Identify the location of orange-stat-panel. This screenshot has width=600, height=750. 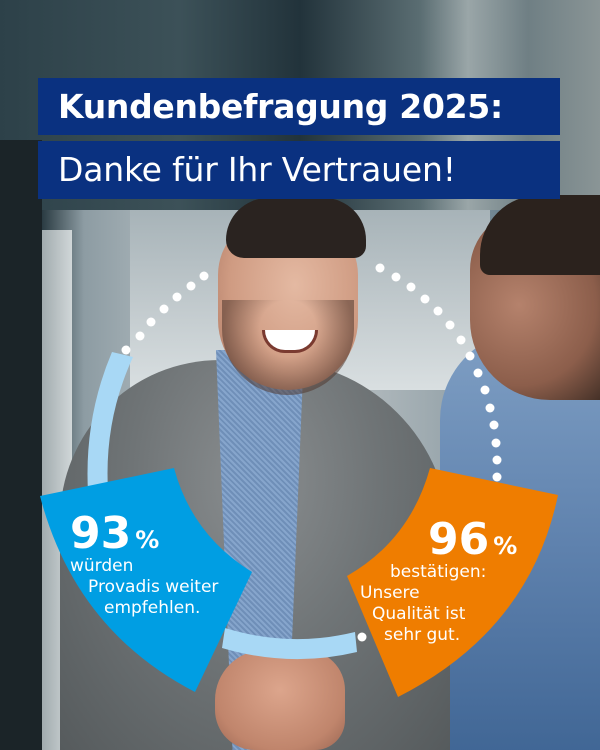
(452, 582).